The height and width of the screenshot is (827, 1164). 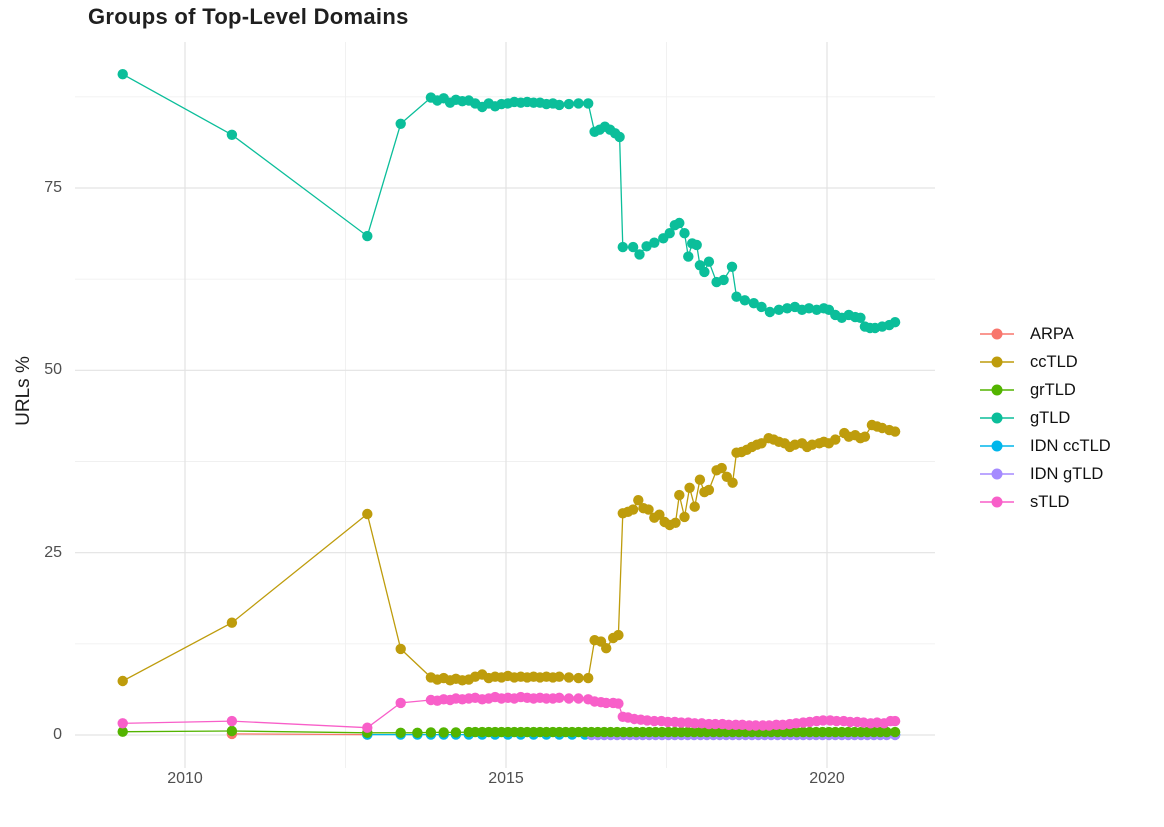 What do you see at coordinates (997, 334) in the screenshot?
I see `legend-key-arpa-icon` at bounding box center [997, 334].